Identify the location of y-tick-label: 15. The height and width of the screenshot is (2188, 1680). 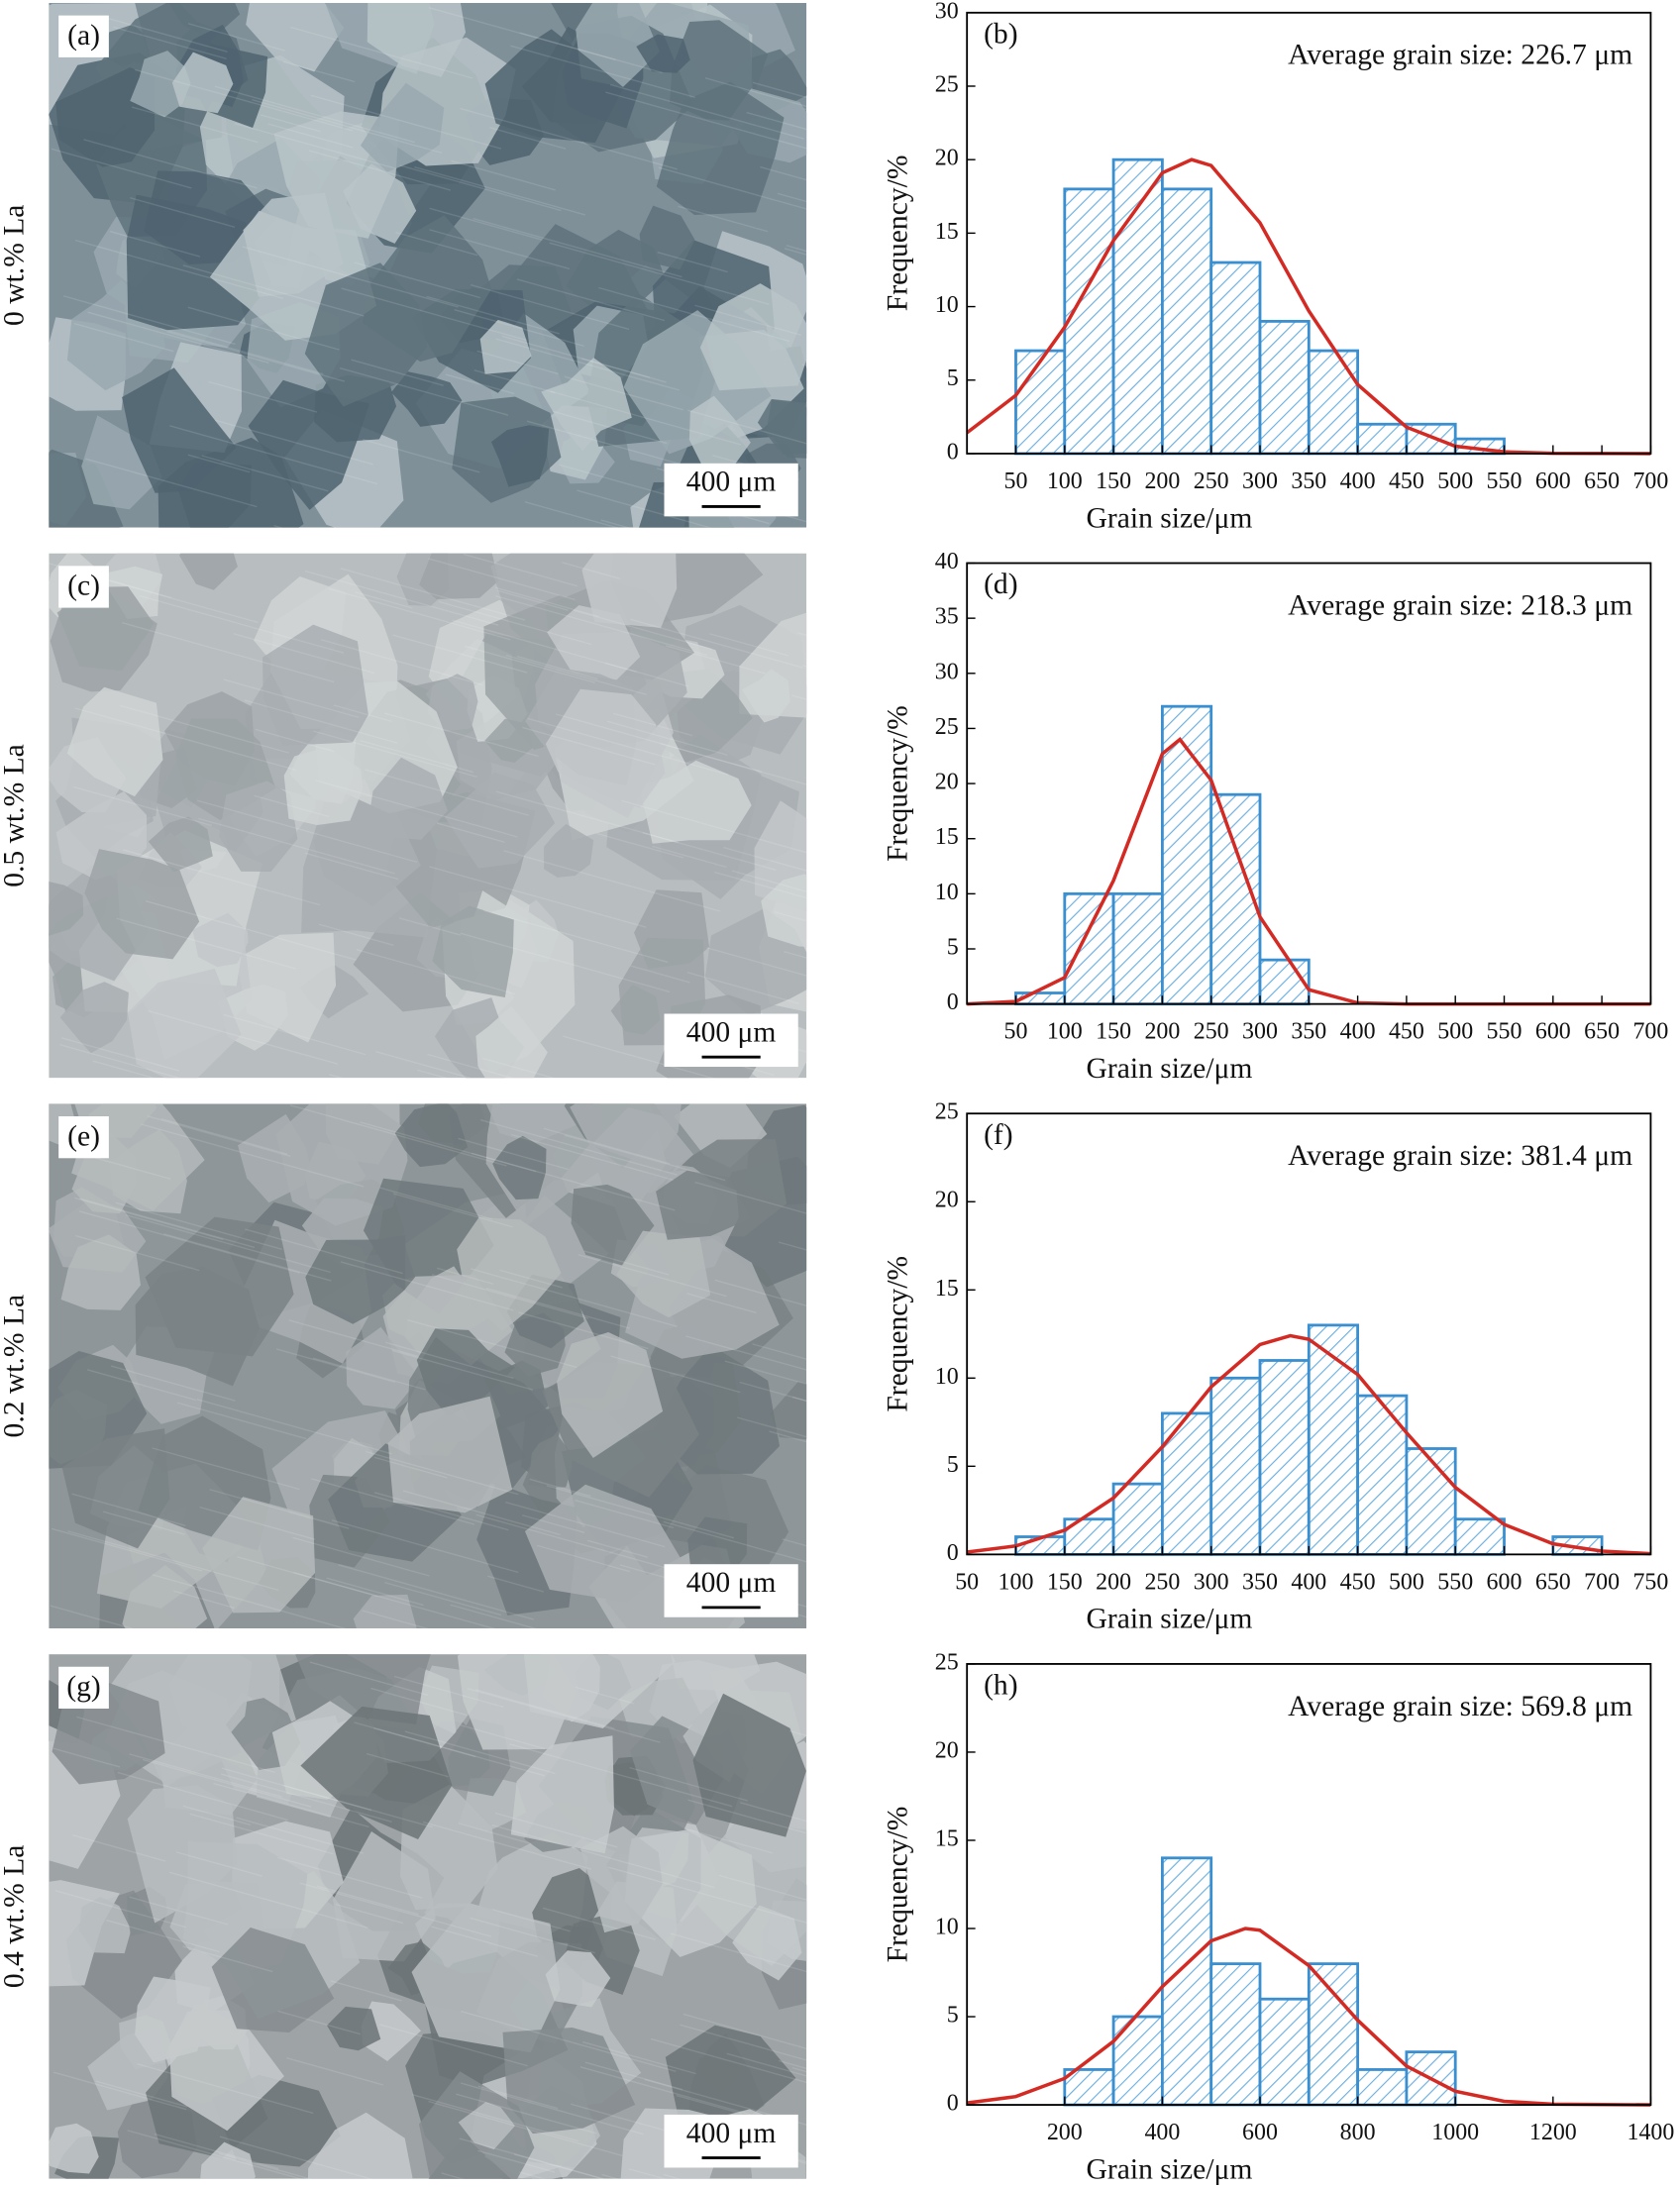
(947, 232).